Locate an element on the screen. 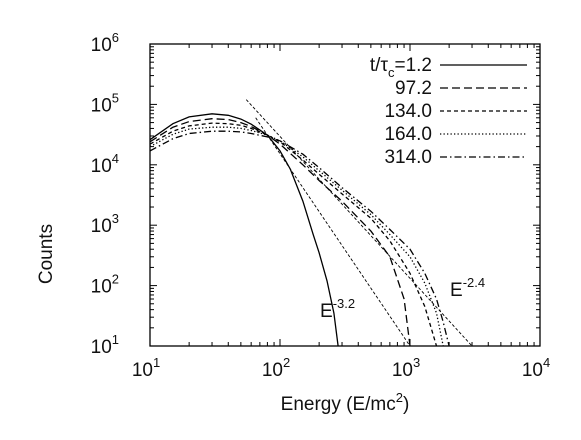 The height and width of the screenshot is (440, 581). x-axis-title-sup: 2 is located at coordinates (399, 397).